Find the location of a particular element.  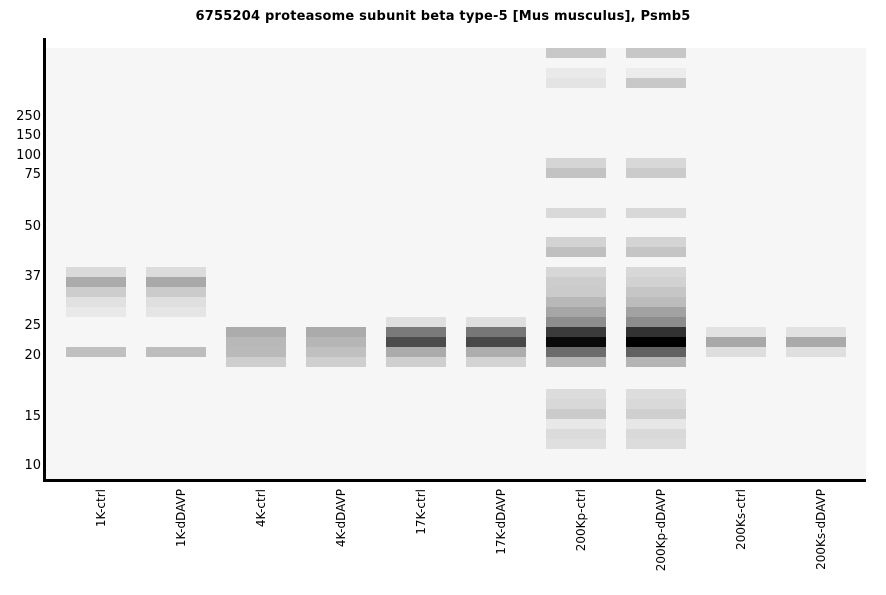

lane-label: 4K-dDAVP is located at coordinates (341, 530).